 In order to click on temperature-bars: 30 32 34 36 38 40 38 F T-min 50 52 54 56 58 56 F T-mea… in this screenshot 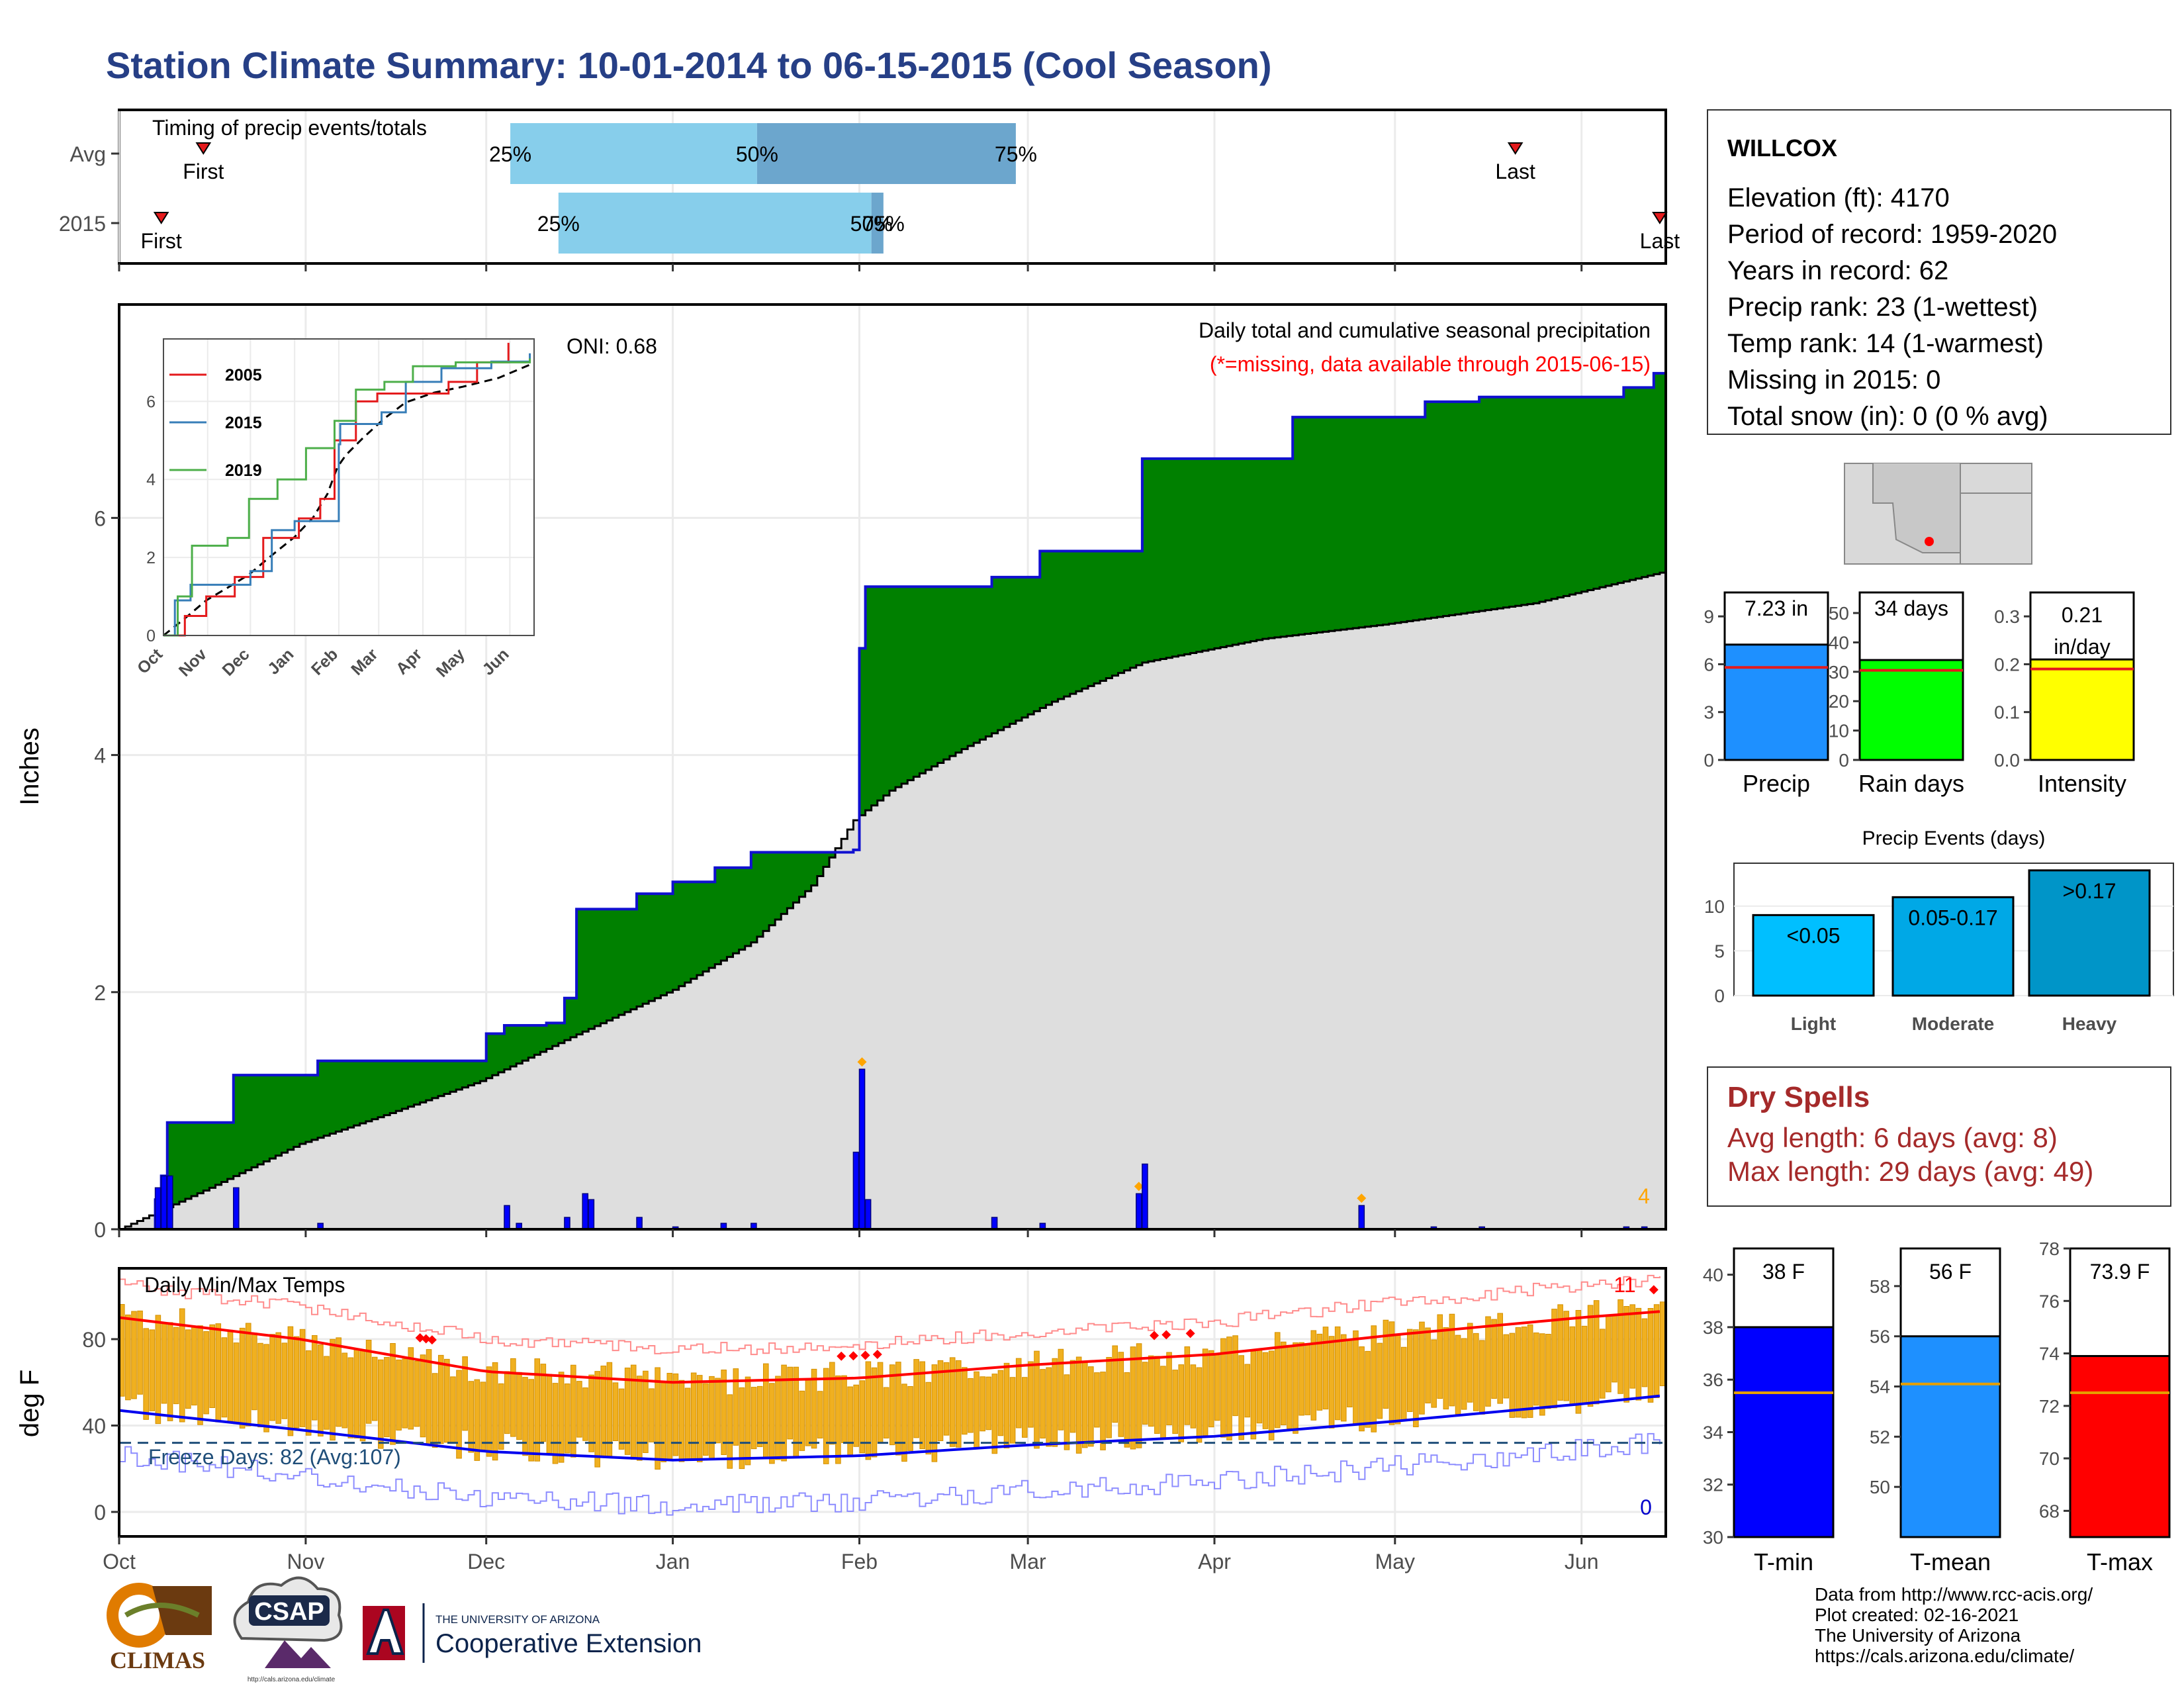, I will do `click(1937, 1407)`.